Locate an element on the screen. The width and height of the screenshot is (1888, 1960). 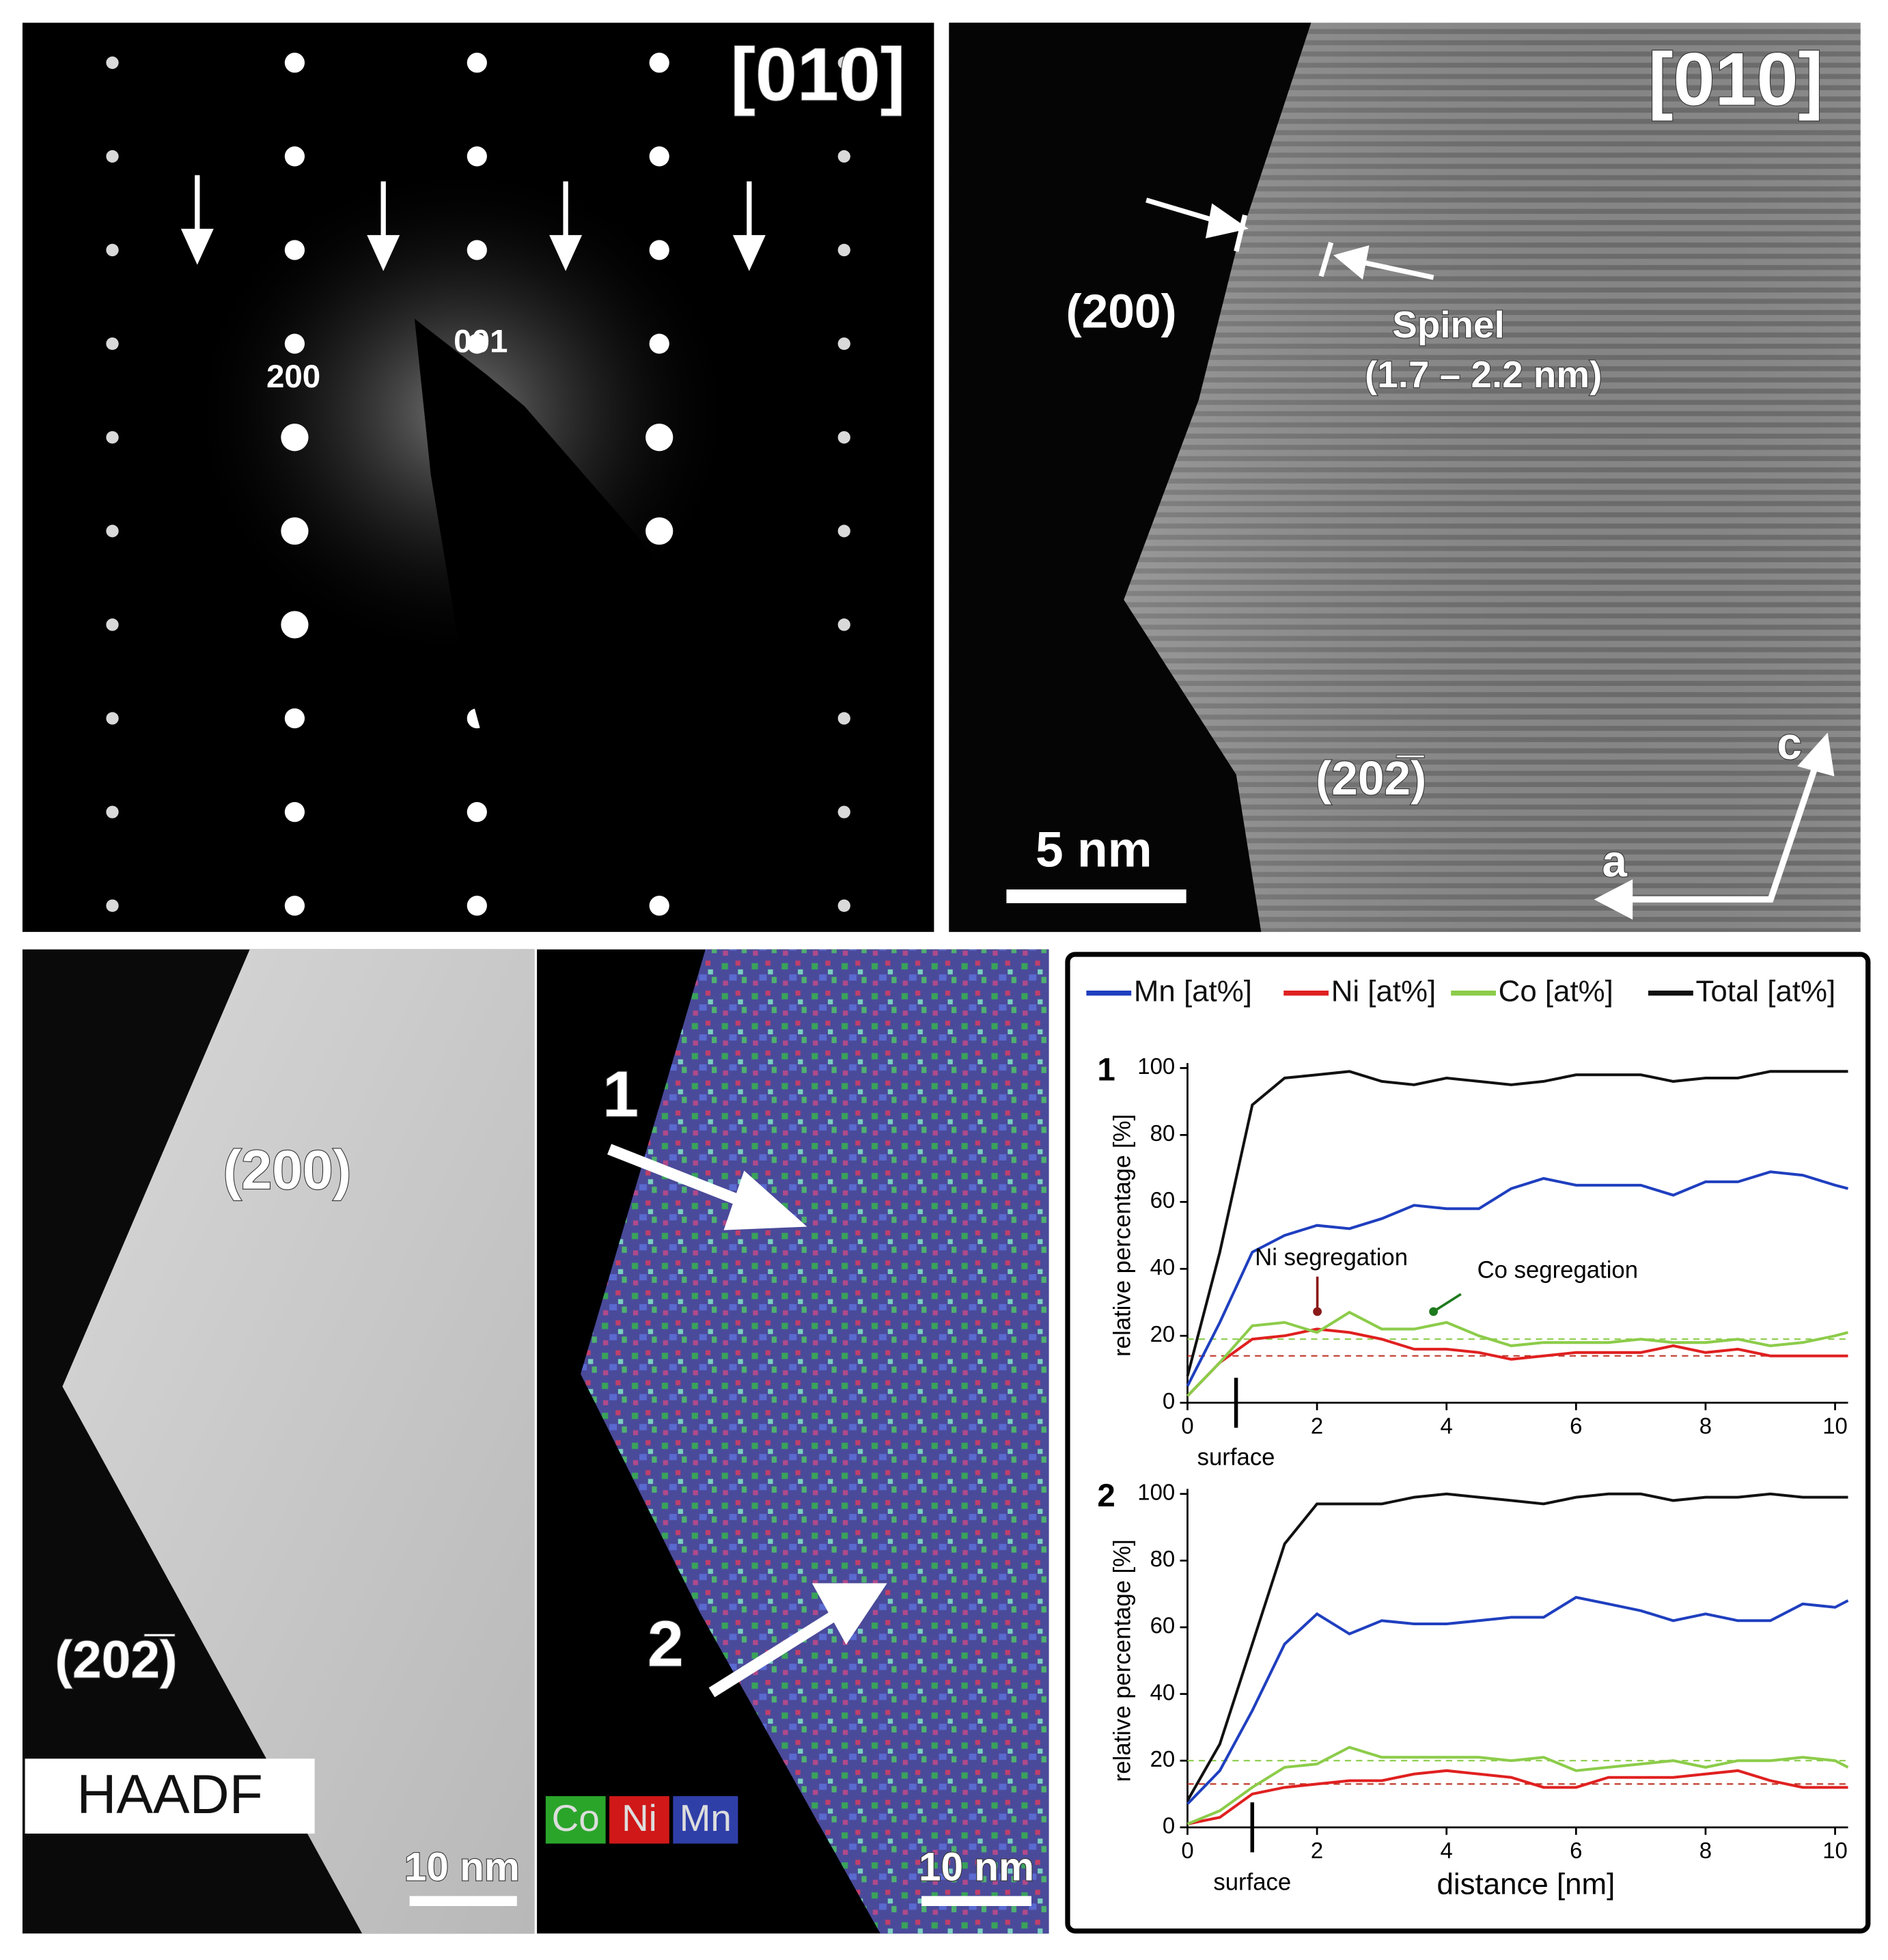
x-axis-label: distance [nm] is located at coordinates (1525, 1884).